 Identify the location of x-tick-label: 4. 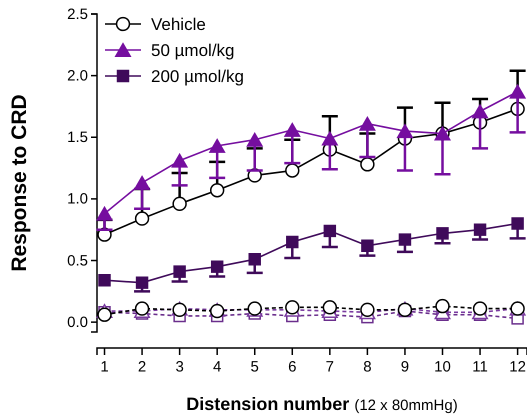
(217, 367).